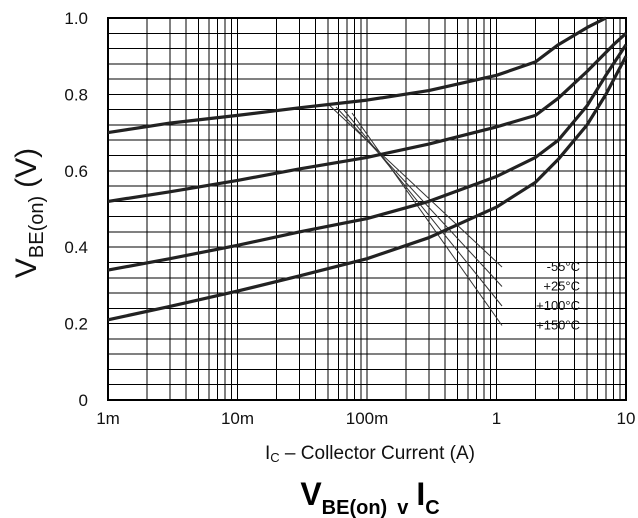  Describe the element at coordinates (626, 418) in the screenshot. I see `x-tick-label: 10` at that location.